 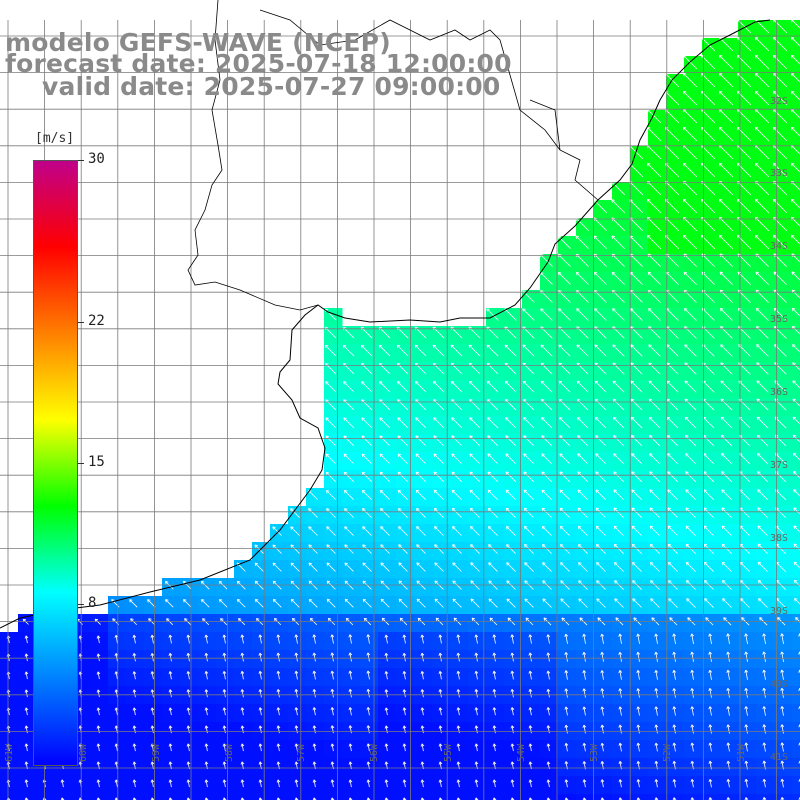 What do you see at coordinates (156, 752) in the screenshot?
I see `longitude-label: 59W` at bounding box center [156, 752].